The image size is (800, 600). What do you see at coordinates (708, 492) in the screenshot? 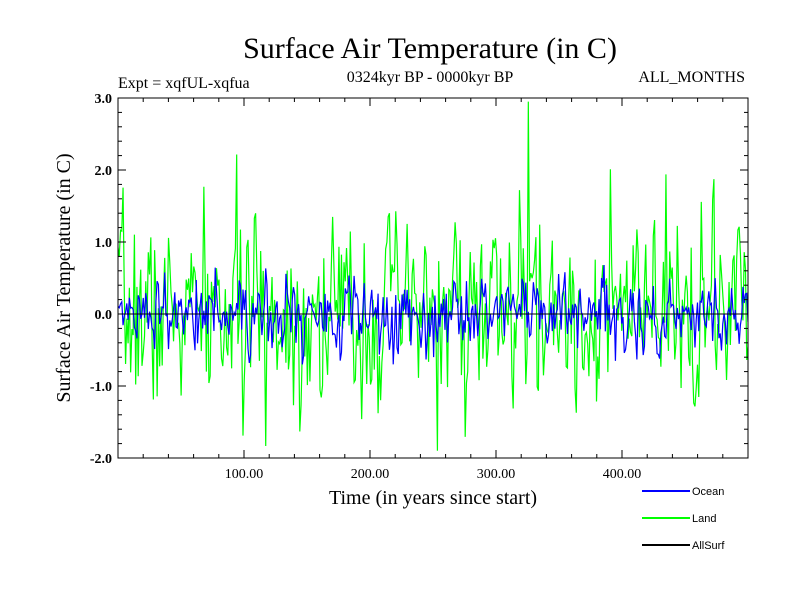
I see `legend-label-ocean: Ocean` at bounding box center [708, 492].